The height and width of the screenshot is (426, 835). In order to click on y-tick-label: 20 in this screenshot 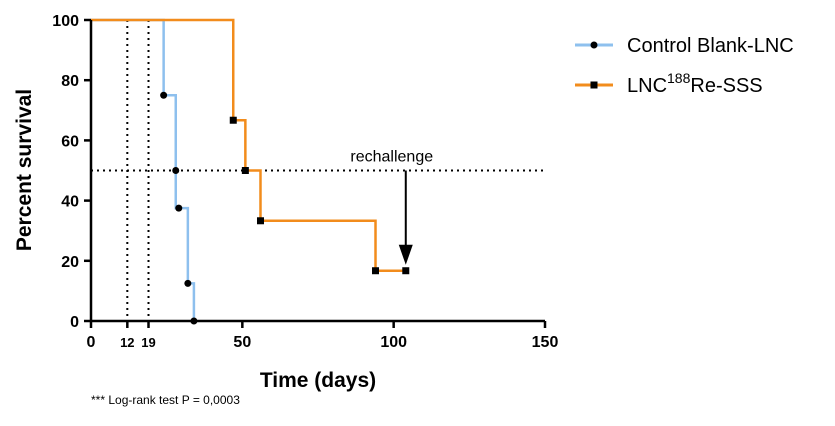, I will do `click(70, 262)`.